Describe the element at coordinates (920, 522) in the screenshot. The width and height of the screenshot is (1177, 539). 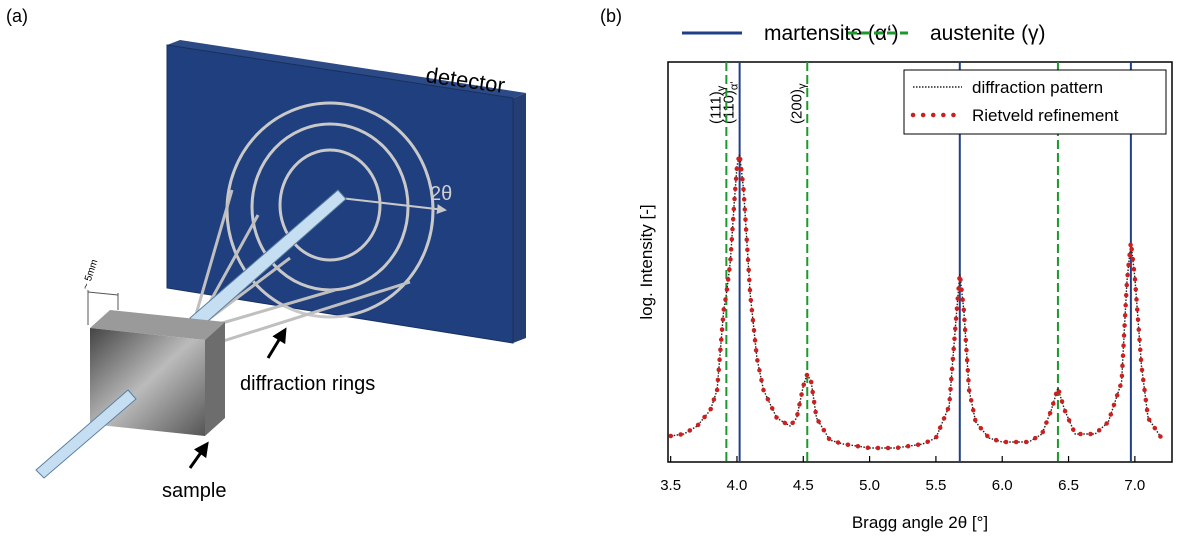
I see `x-axis-label: Bragg angle 2θ [°]` at that location.